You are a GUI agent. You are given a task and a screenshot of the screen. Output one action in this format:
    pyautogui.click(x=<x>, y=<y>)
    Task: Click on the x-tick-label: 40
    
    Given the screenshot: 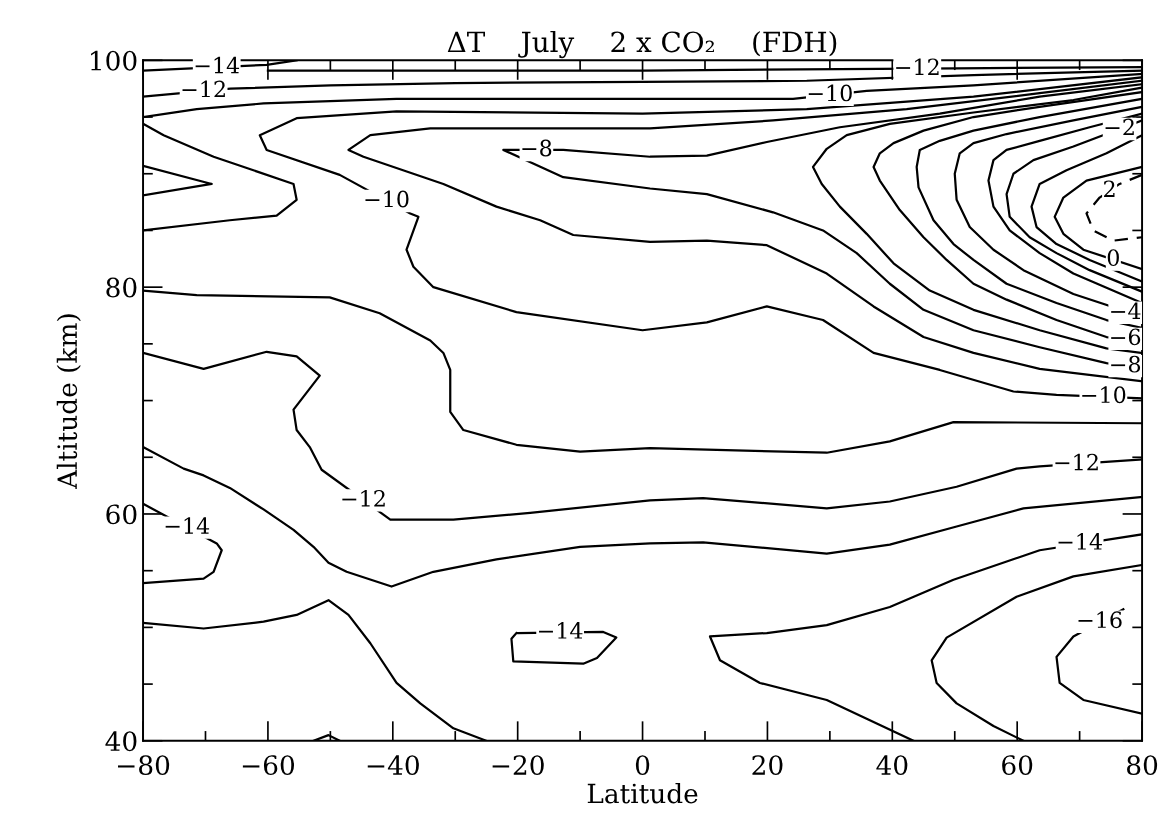 What is the action you would take?
    pyautogui.click(x=892, y=765)
    